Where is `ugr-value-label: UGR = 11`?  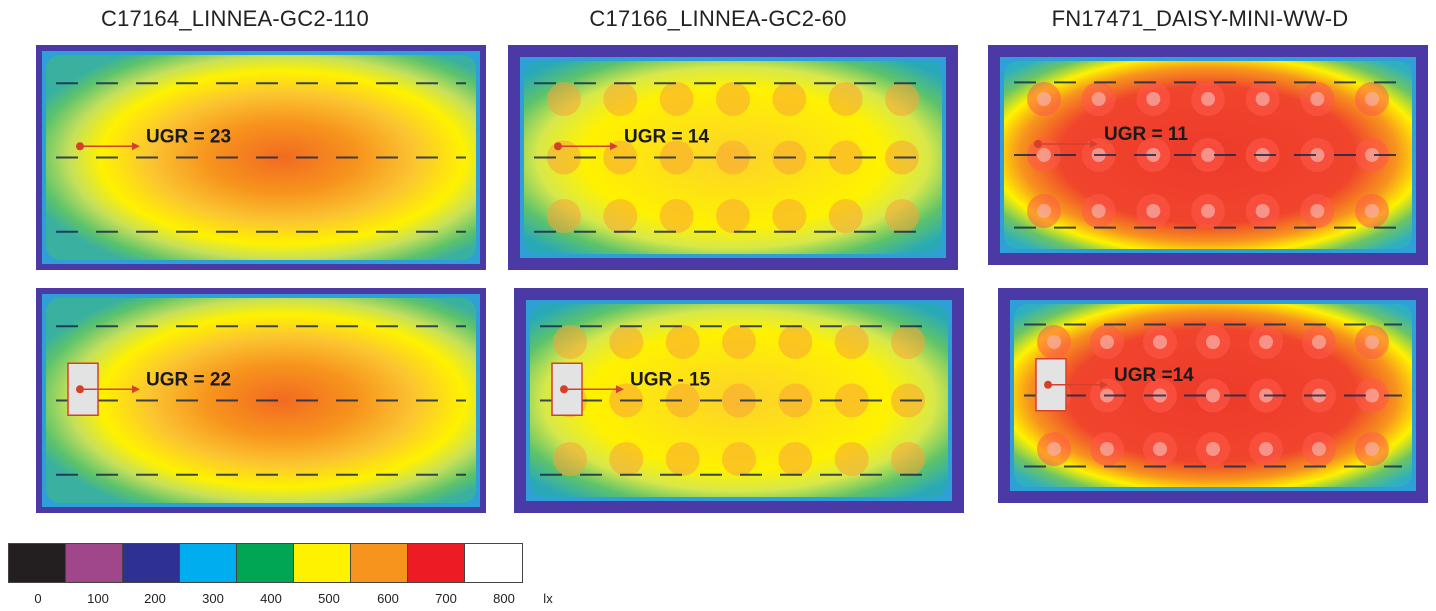
ugr-value-label: UGR = 11 is located at coordinates (1146, 134).